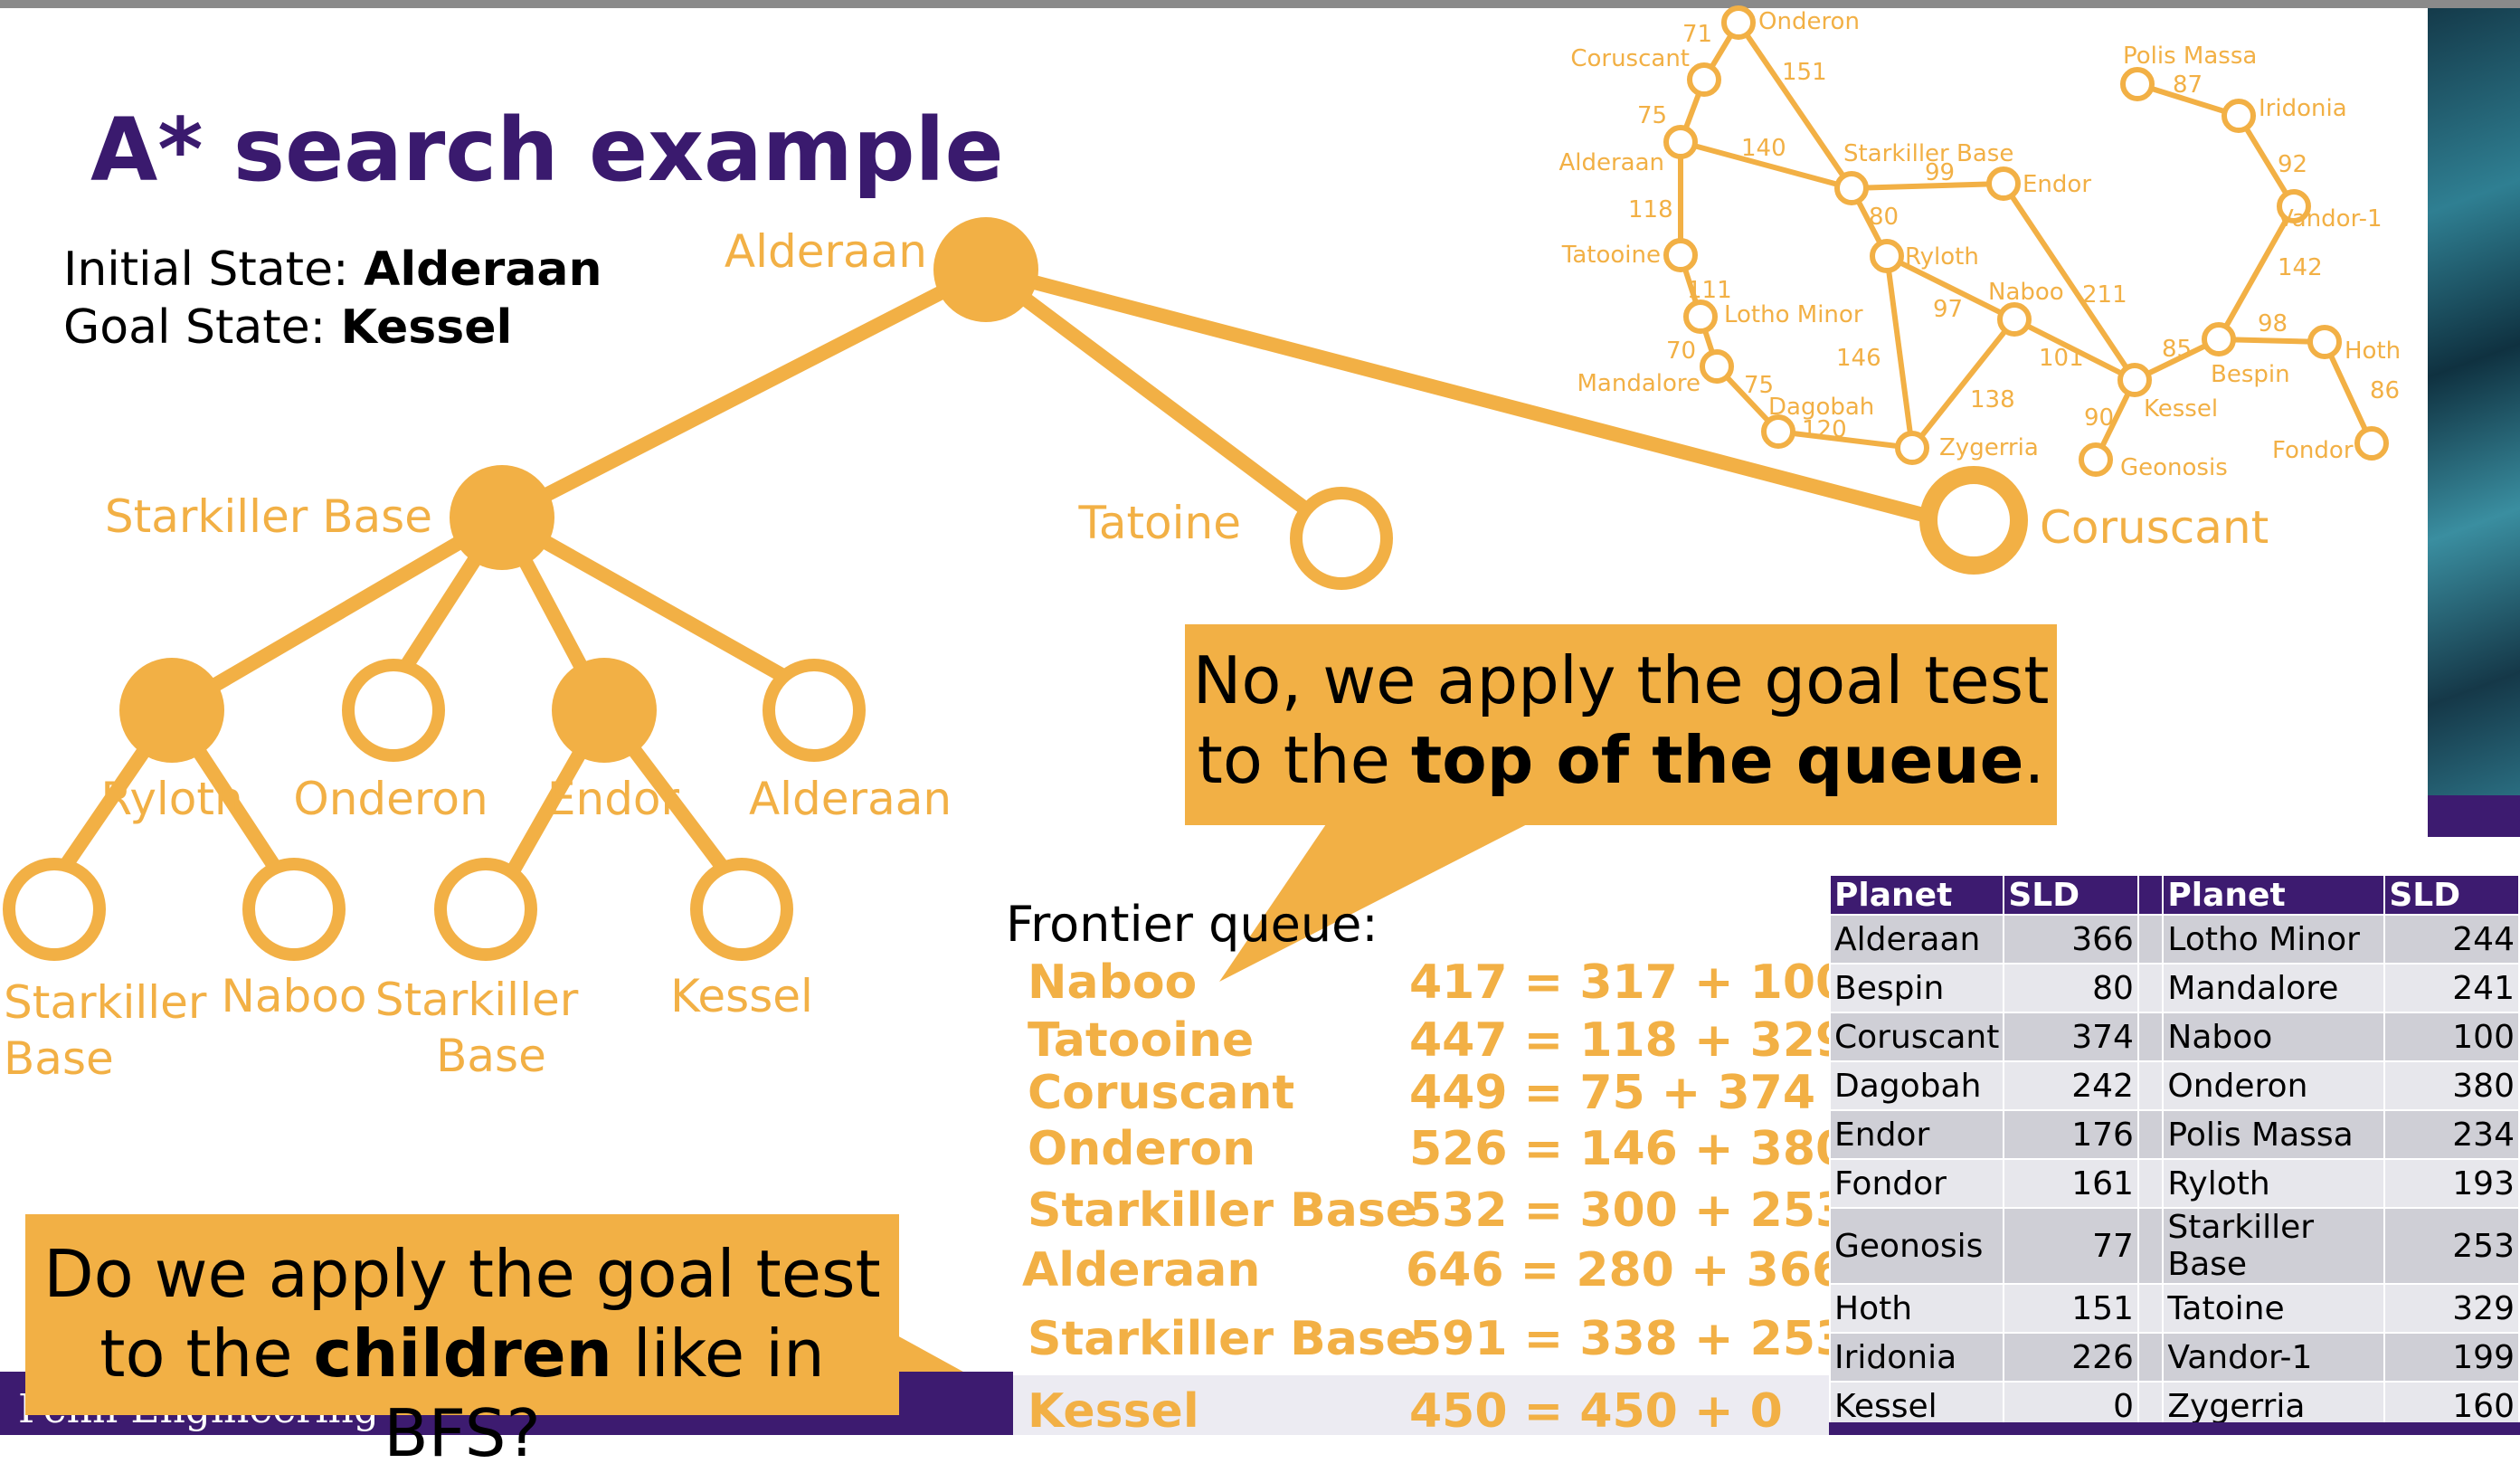  I want to click on map-node-zygerria, so click(1912, 448).